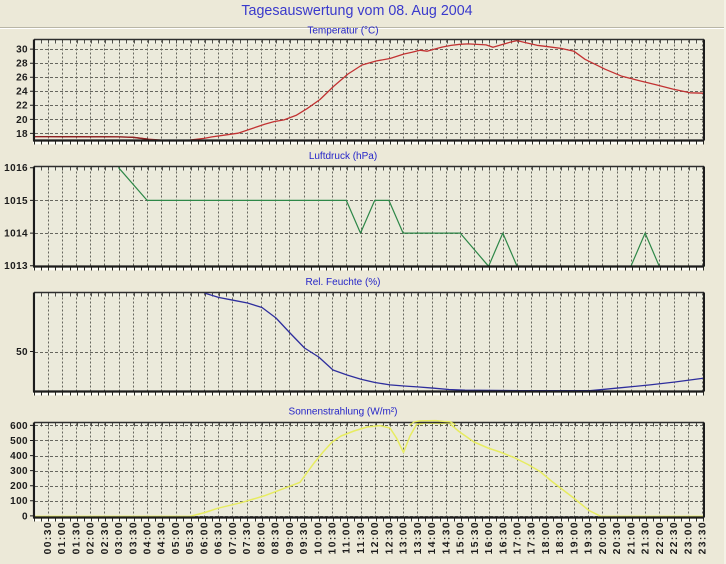 This screenshot has height=564, width=726. Describe the element at coordinates (76, 537) in the screenshot. I see `svg-text: 01:30` at that location.